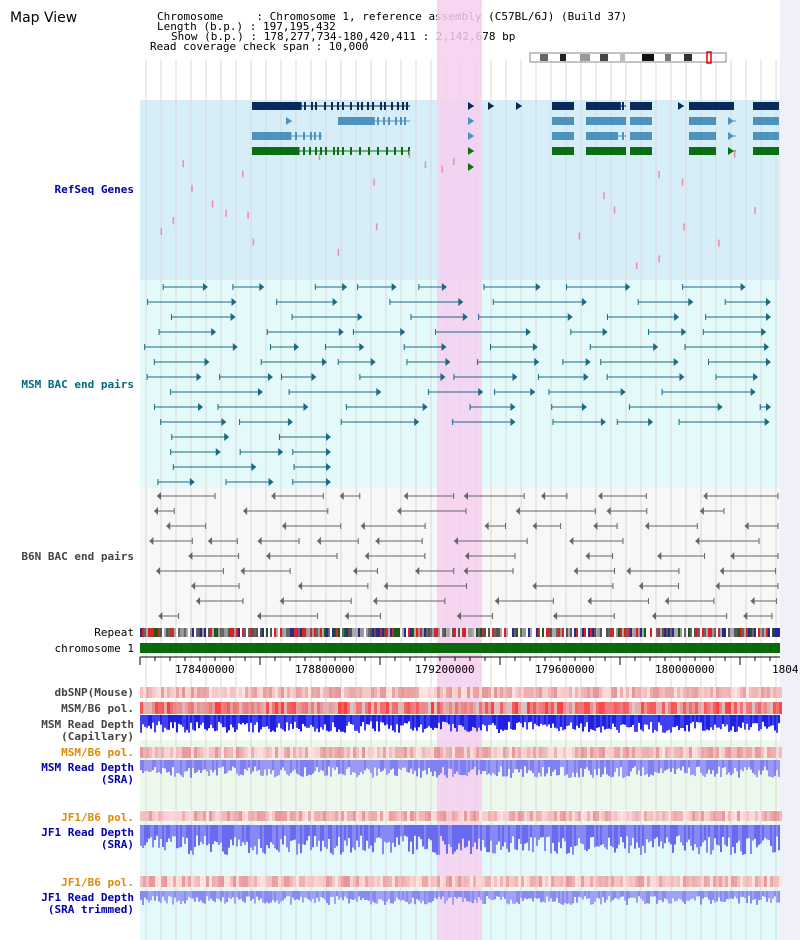 The height and width of the screenshot is (940, 800). What do you see at coordinates (77, 384) in the screenshot?
I see `track-label-msm-bac: MSM BAC end pairs` at bounding box center [77, 384].